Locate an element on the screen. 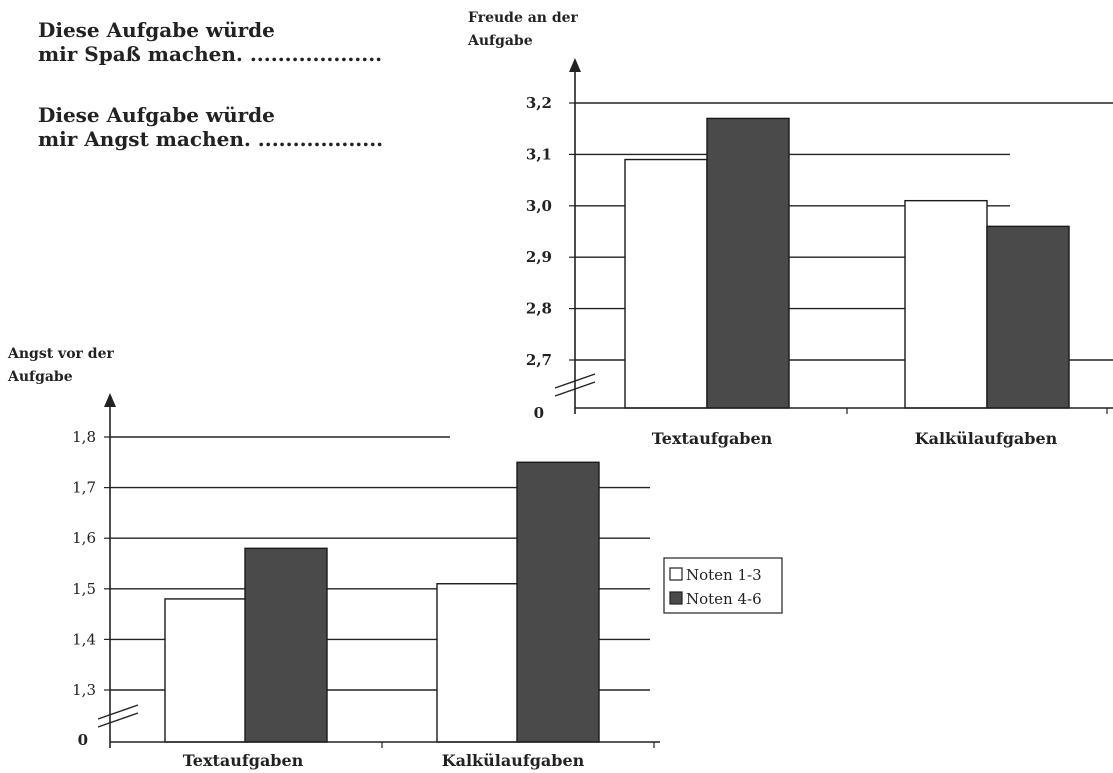 This screenshot has width=1113, height=773. y-tick-label: 1,5 is located at coordinates (84, 589).